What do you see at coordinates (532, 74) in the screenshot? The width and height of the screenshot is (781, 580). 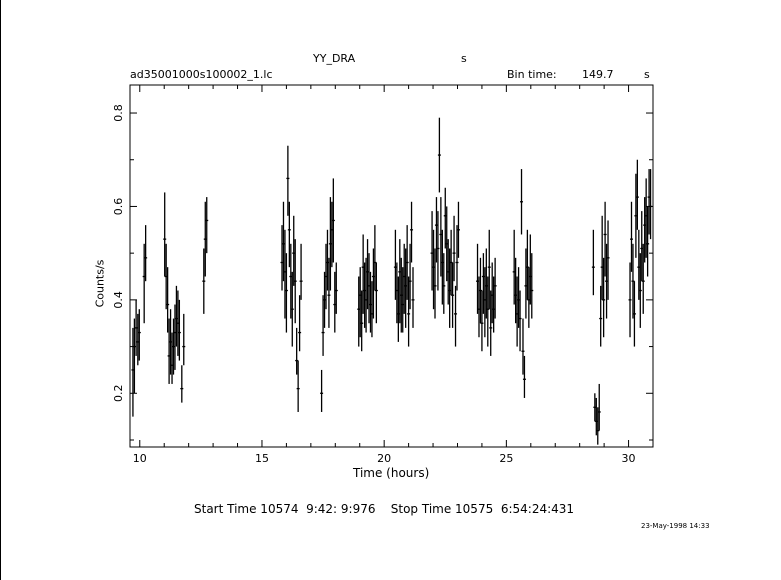 I see `bin-time-label: Bin time:` at bounding box center [532, 74].